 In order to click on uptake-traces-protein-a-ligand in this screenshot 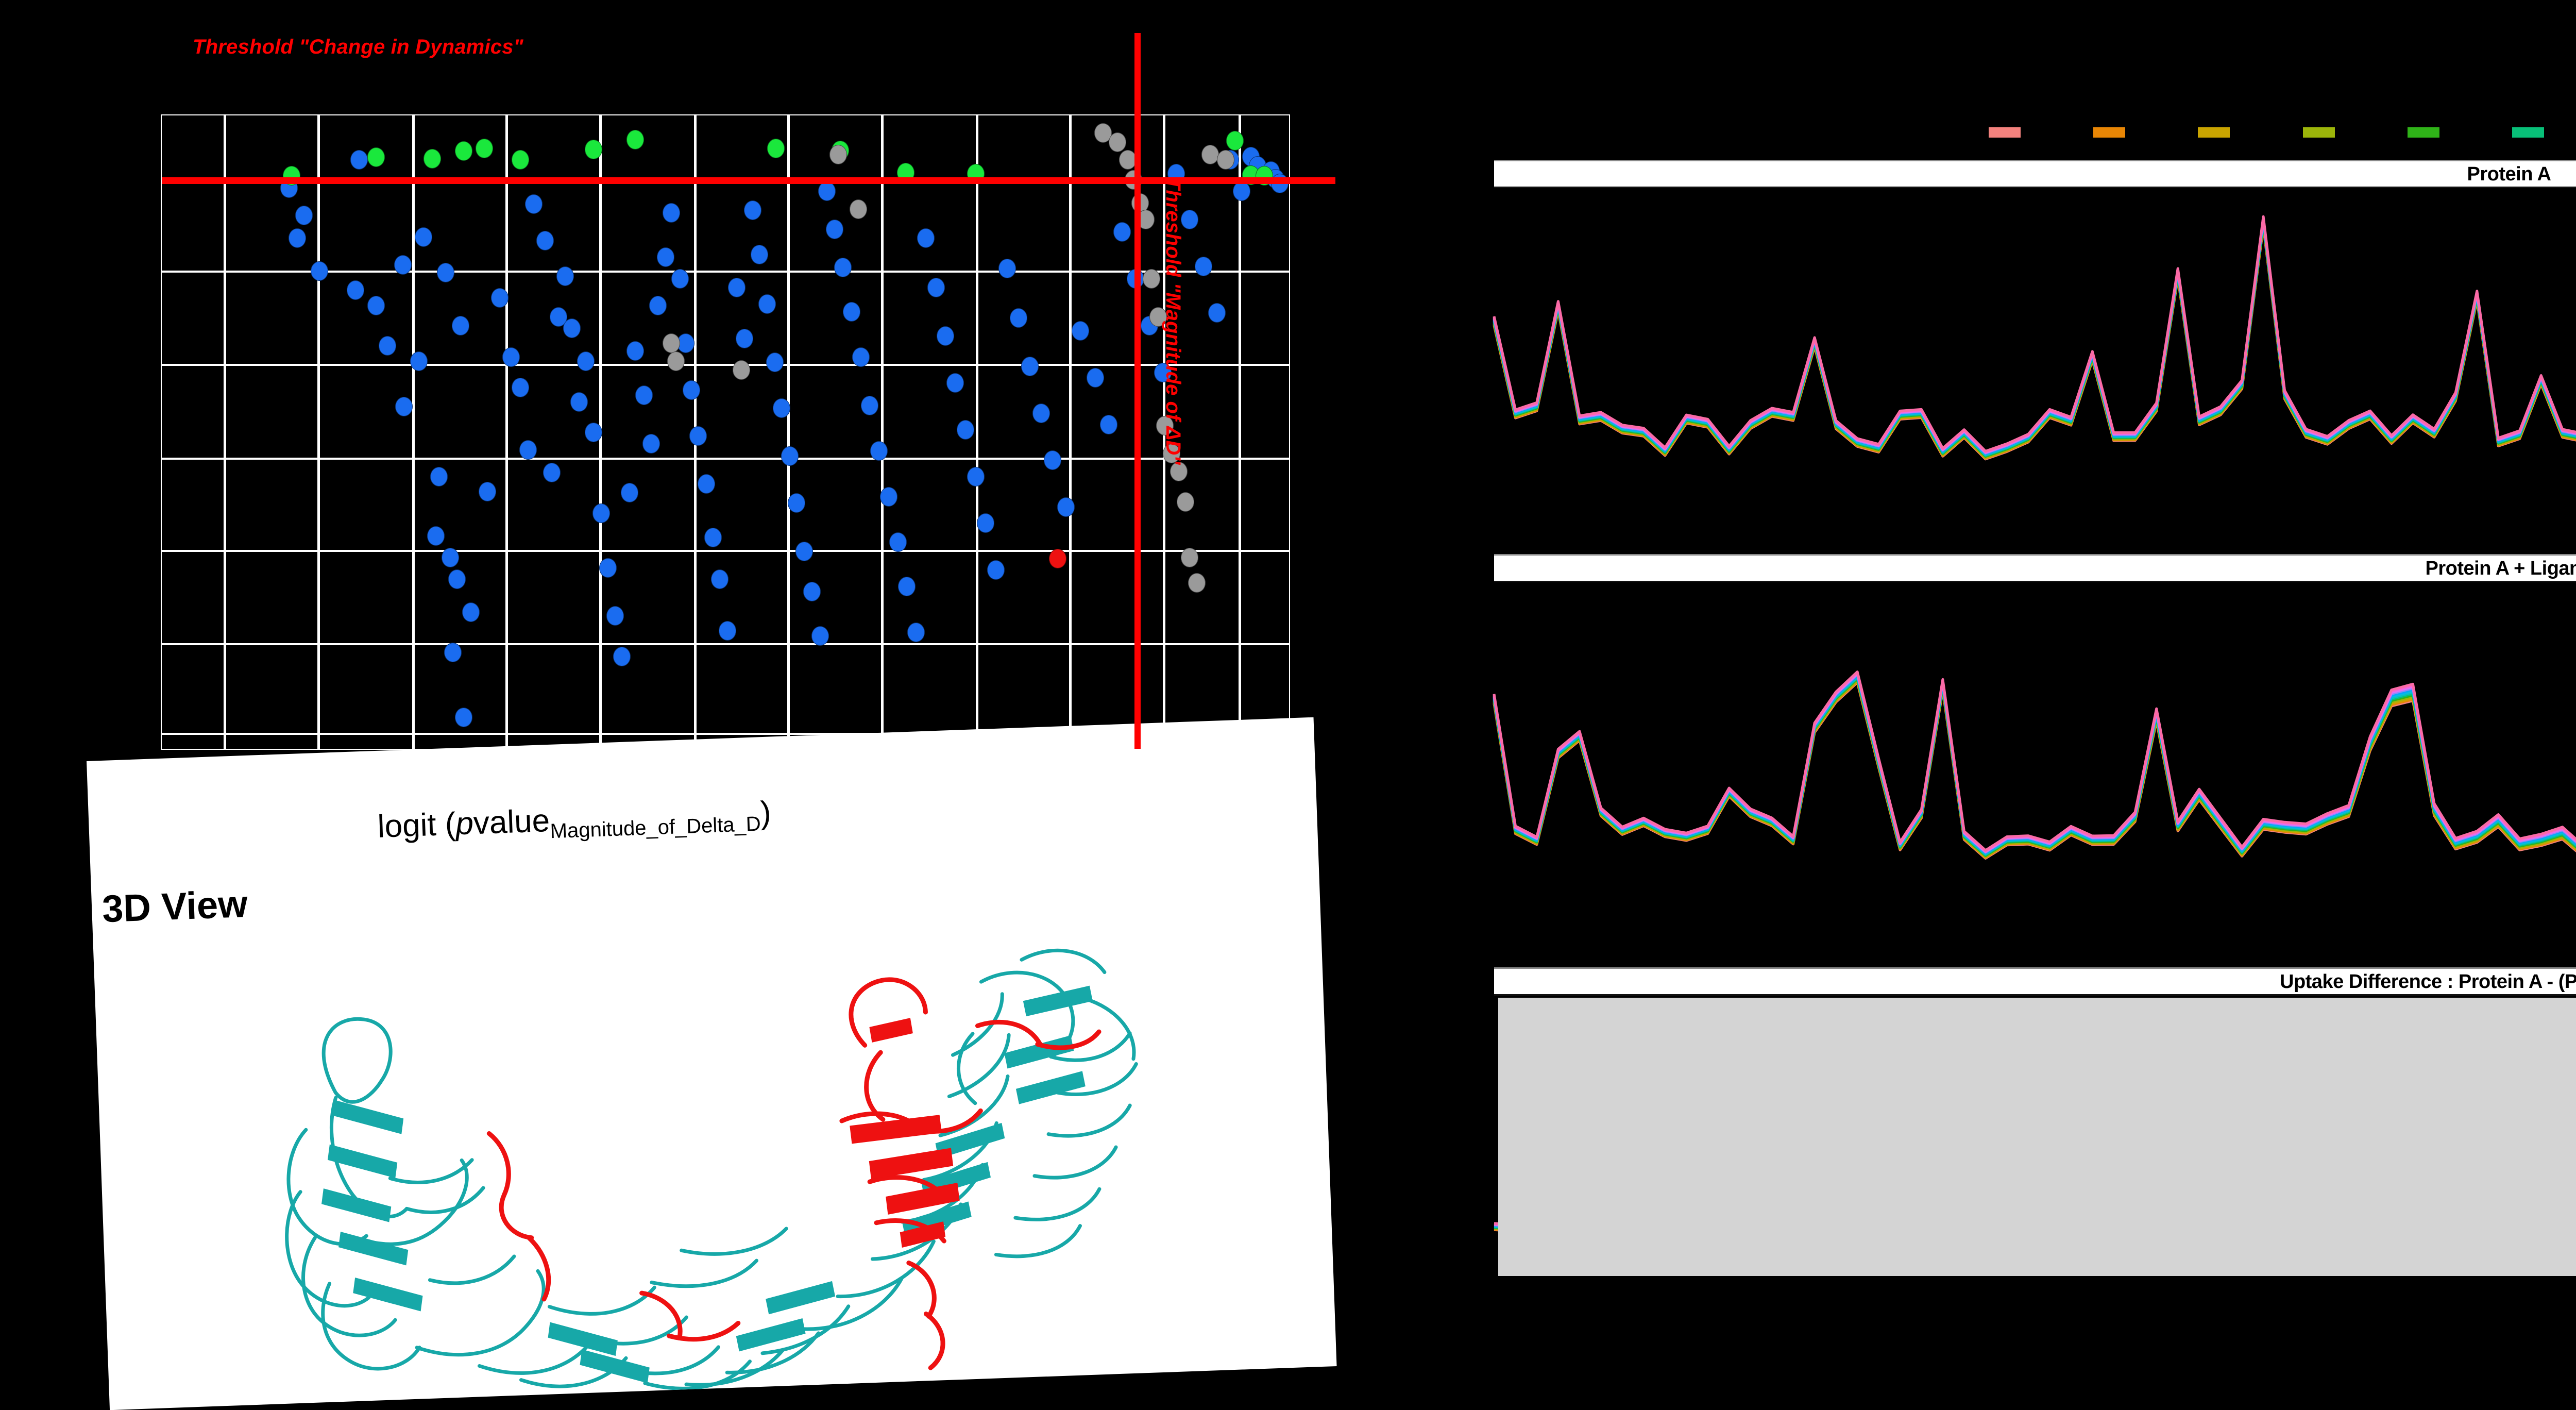, I will do `click(2034, 734)`.